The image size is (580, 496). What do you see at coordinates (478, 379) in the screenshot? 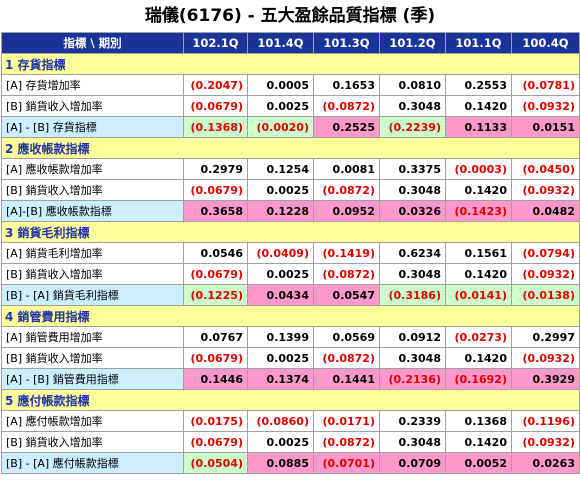
I see `value-cell: (0.1692)` at bounding box center [478, 379].